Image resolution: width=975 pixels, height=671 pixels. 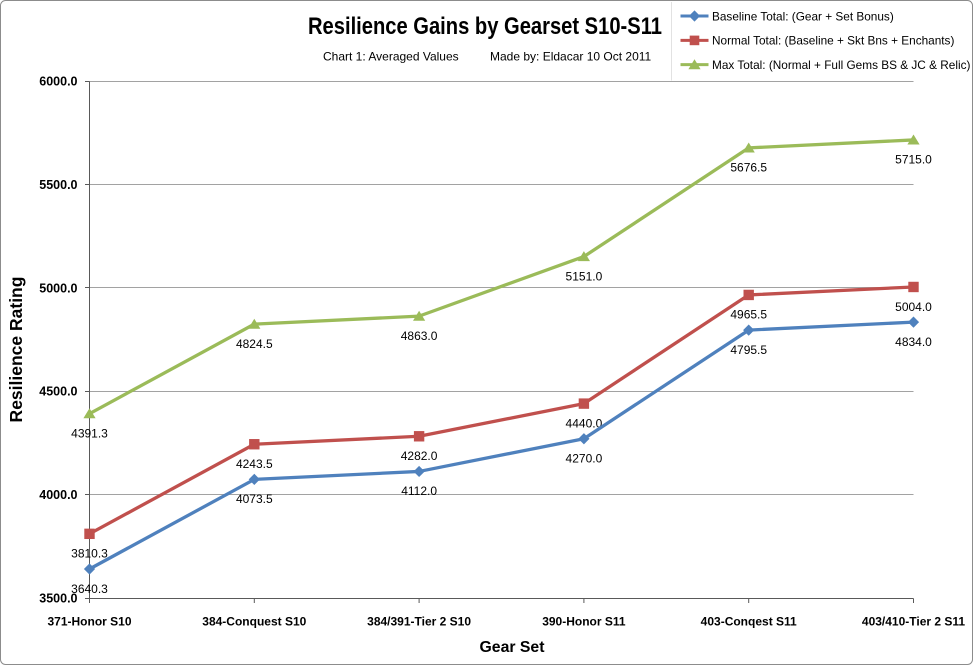 What do you see at coordinates (58, 185) in the screenshot?
I see `svg-text: 5500.0` at bounding box center [58, 185].